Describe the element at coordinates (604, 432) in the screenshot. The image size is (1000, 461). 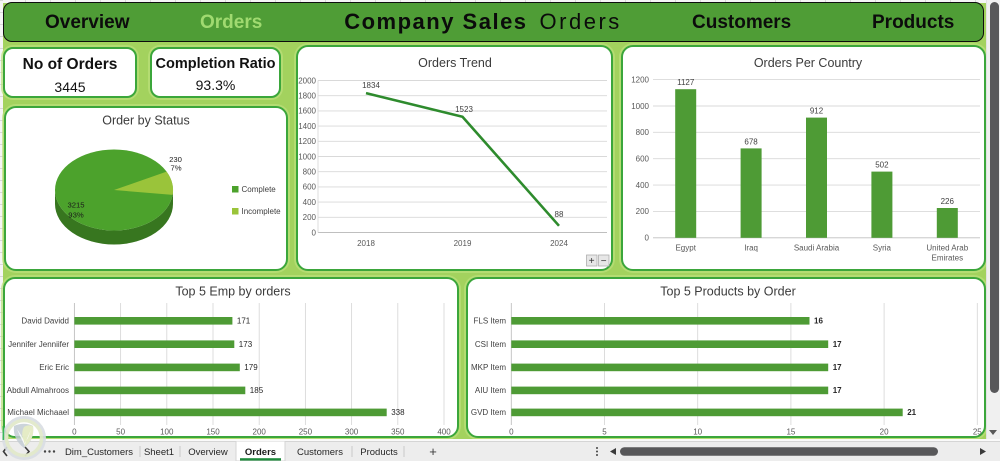
I see `svg-text: 5` at that location.